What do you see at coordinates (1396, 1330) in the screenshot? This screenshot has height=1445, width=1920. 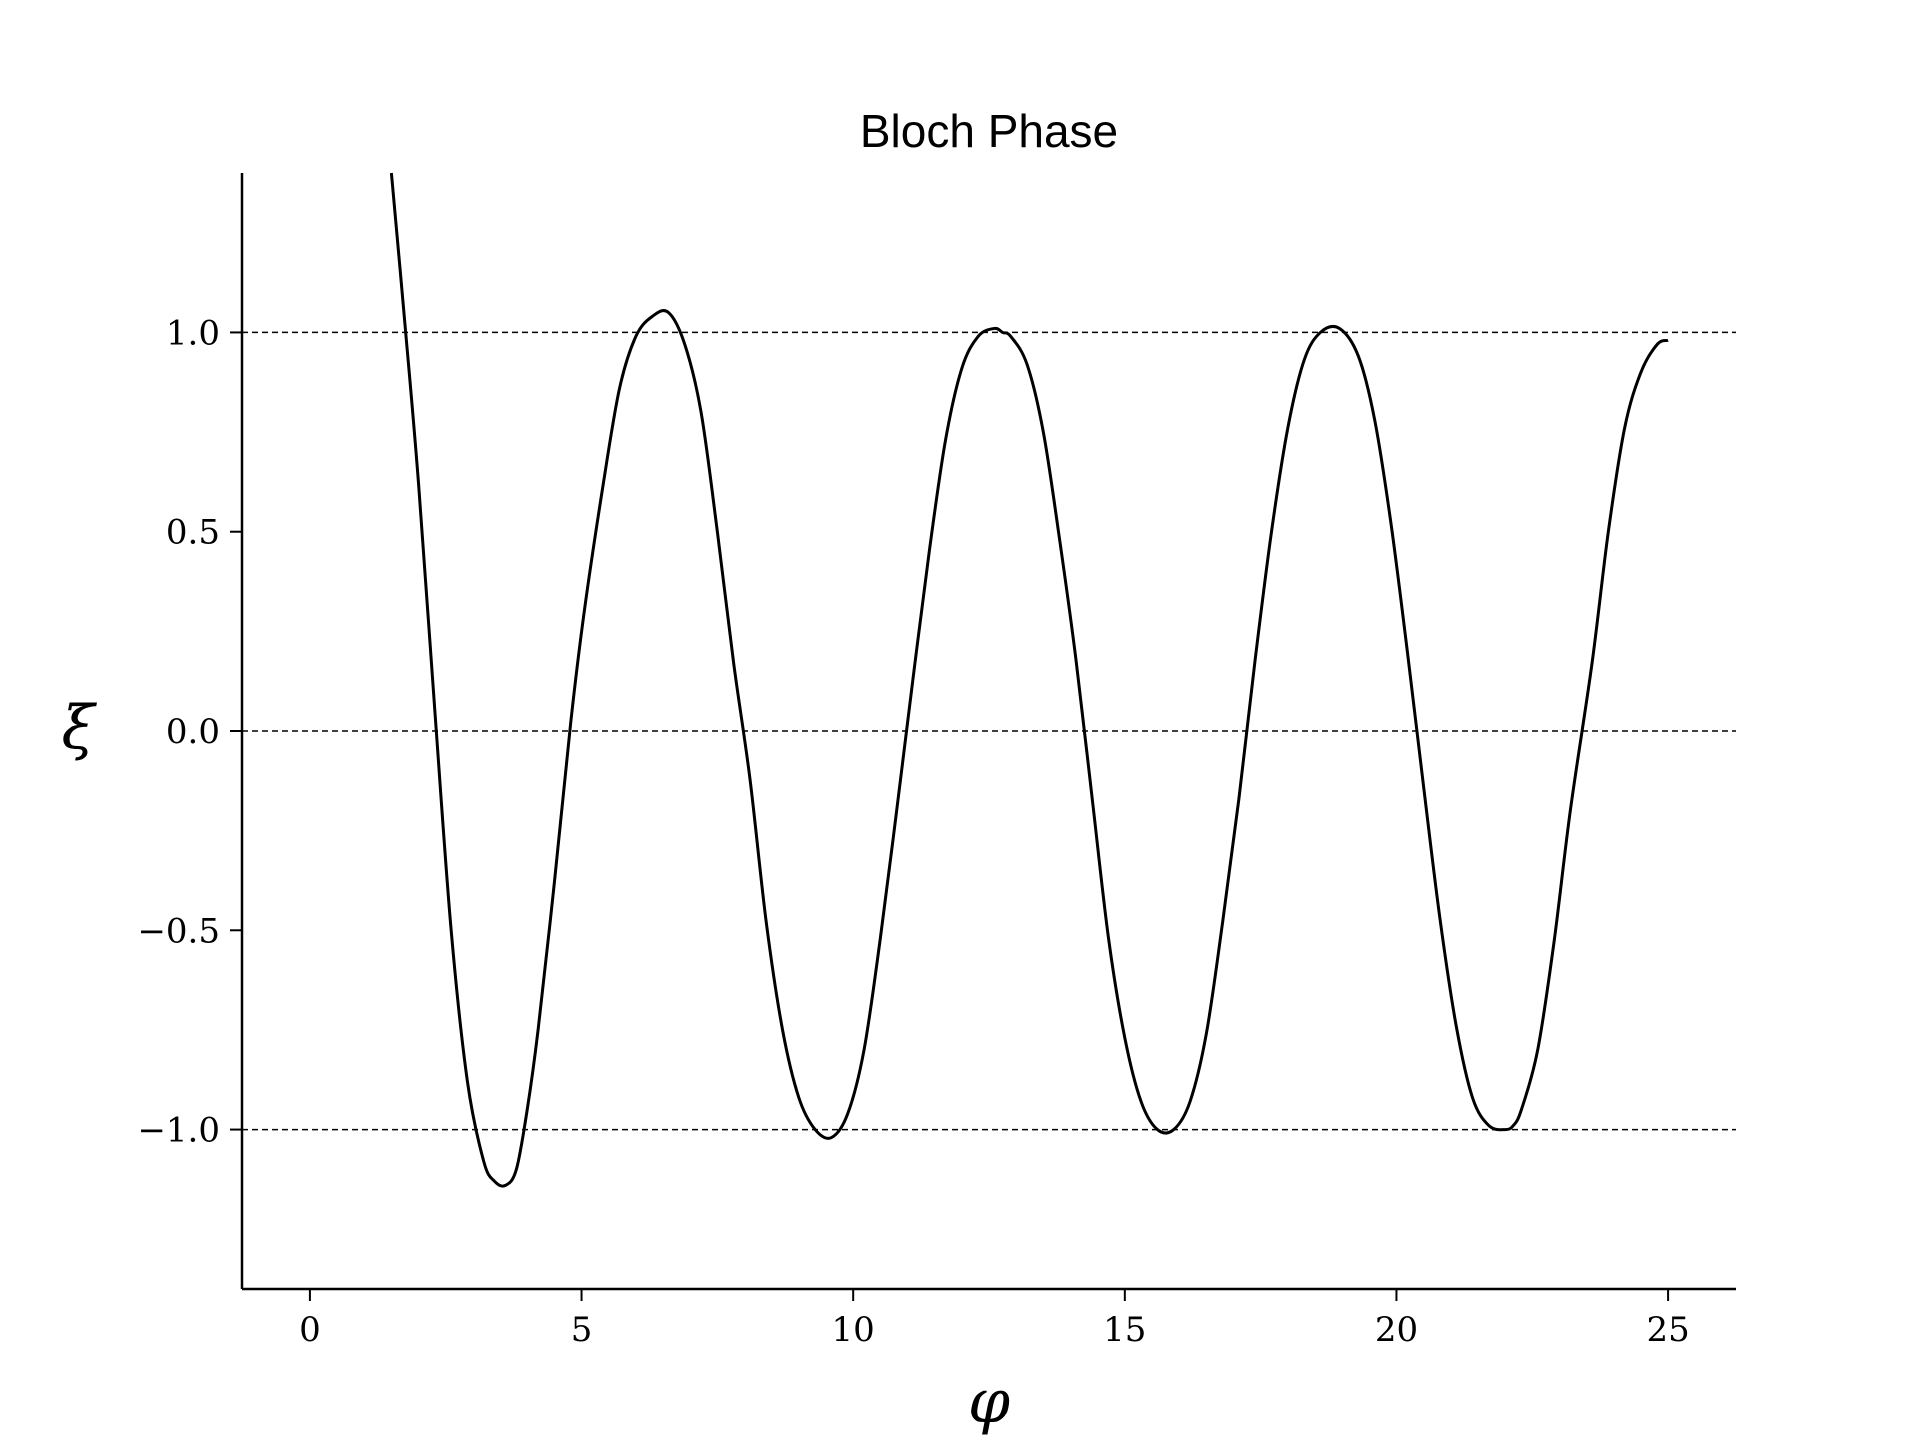 I see `x-tick-label: 20` at bounding box center [1396, 1330].